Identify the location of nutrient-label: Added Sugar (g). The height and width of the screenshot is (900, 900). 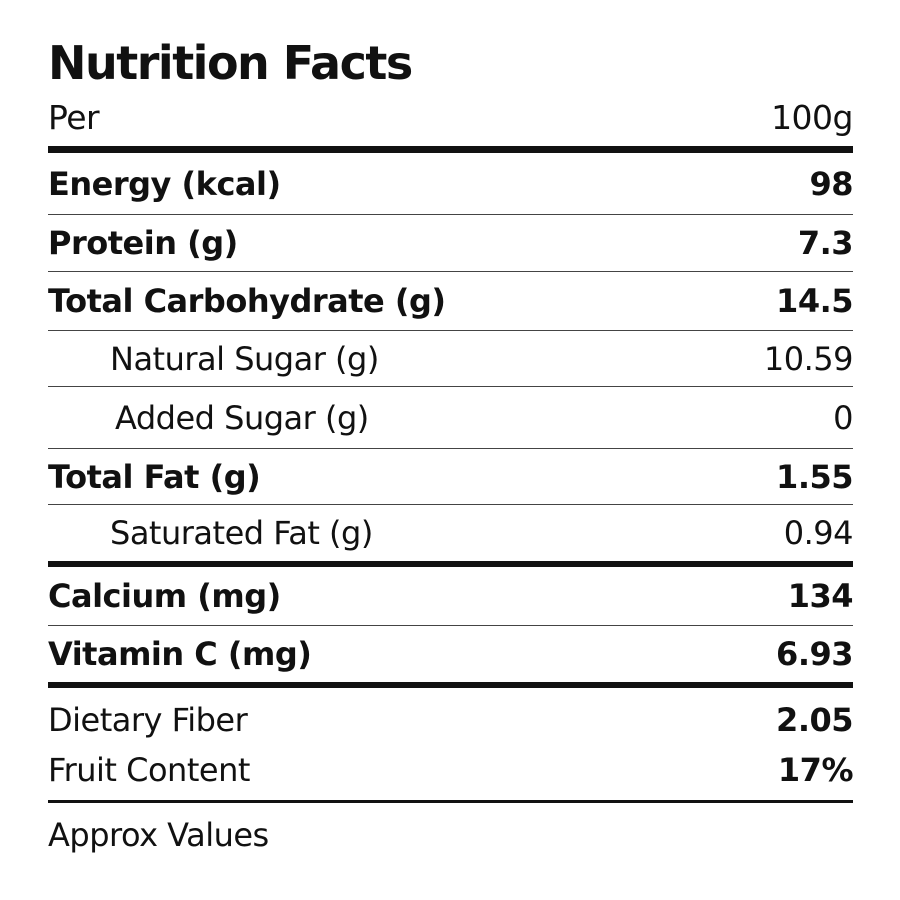
(242, 417).